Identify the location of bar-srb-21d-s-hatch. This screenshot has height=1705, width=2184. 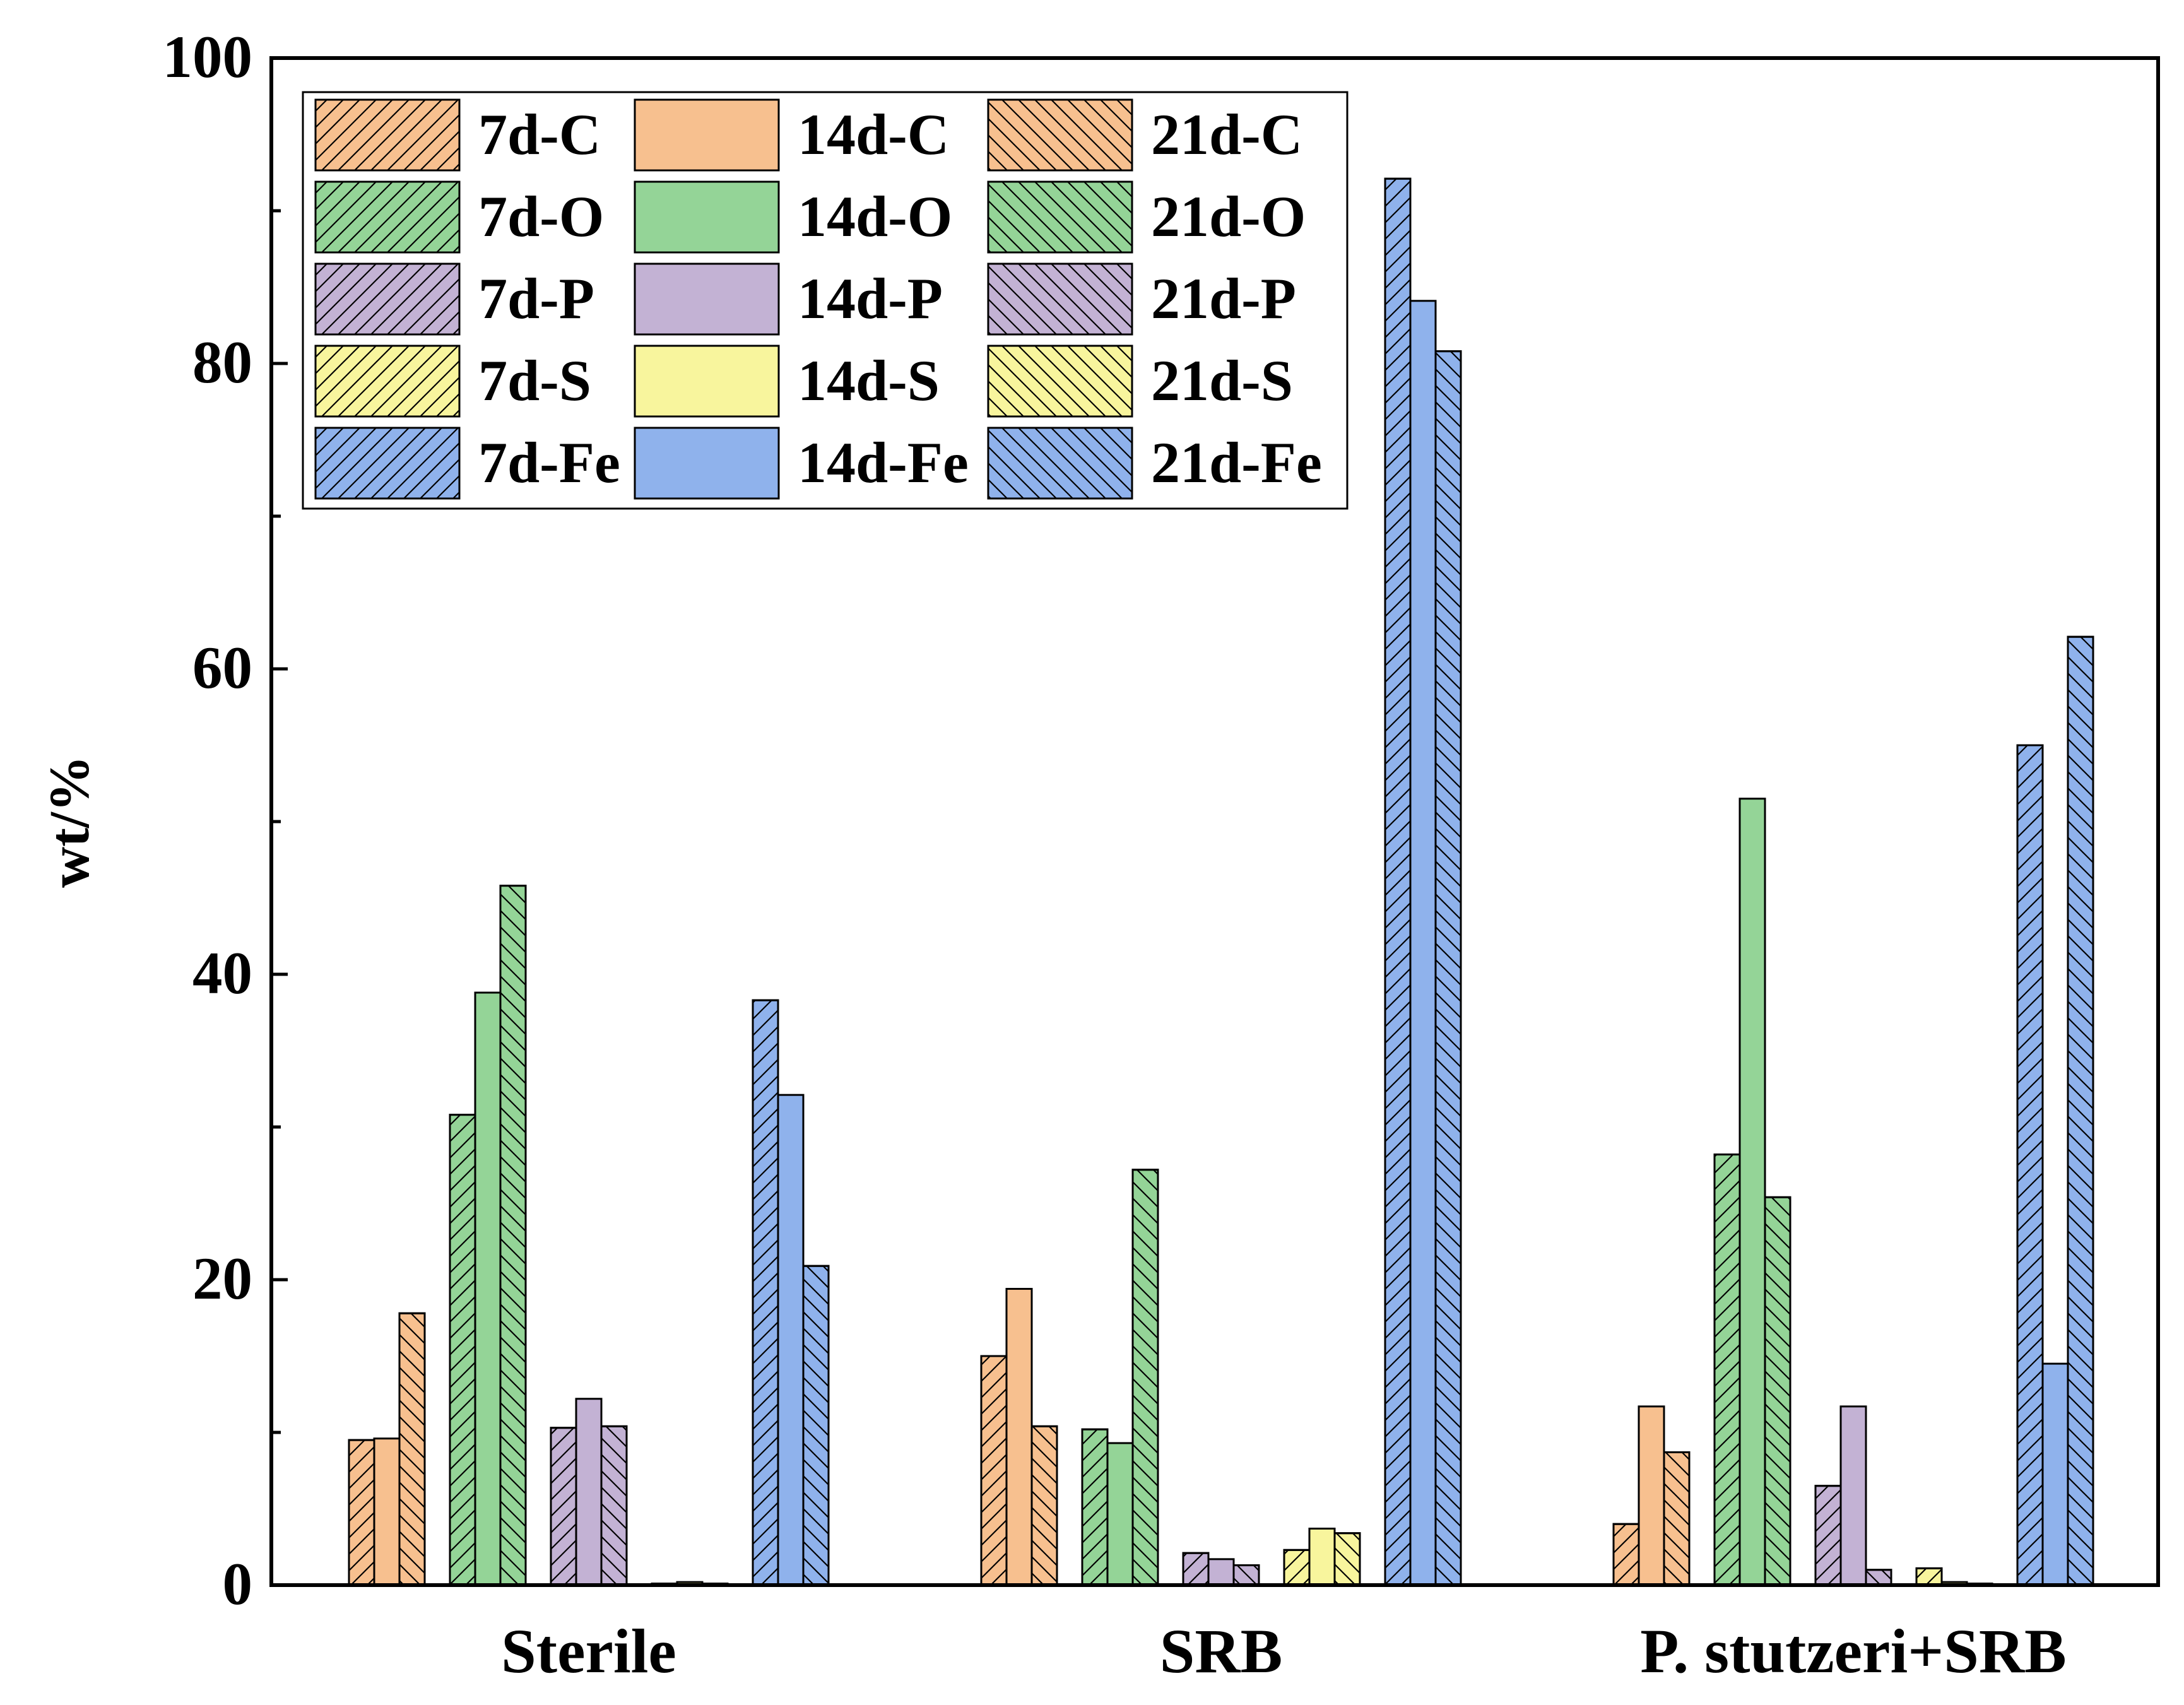
(1347, 1559).